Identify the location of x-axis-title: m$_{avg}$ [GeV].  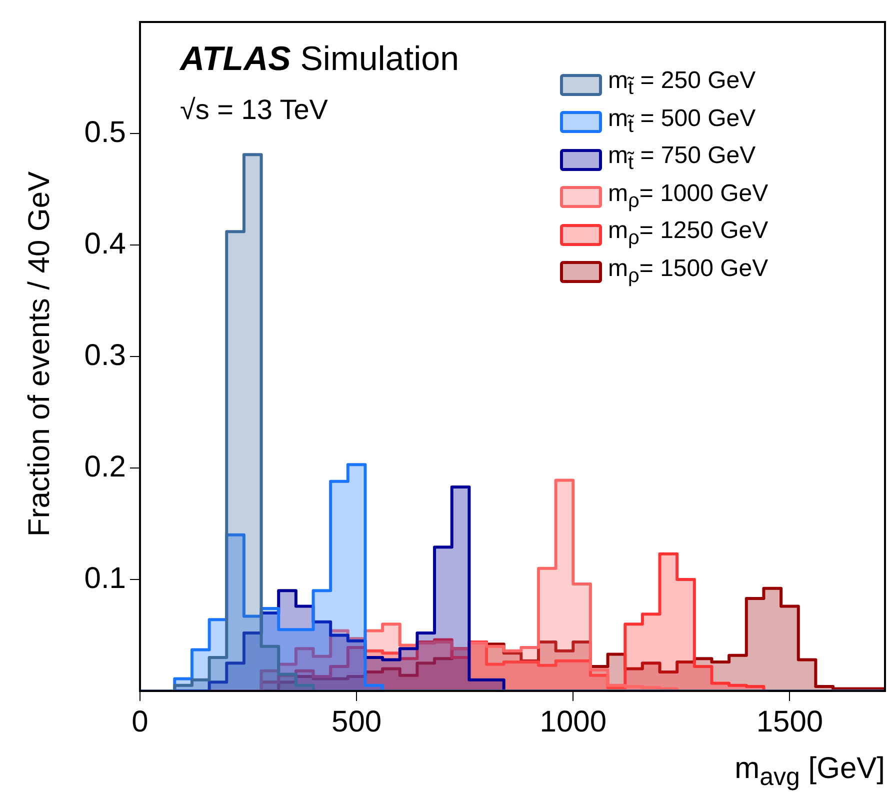
(809, 772).